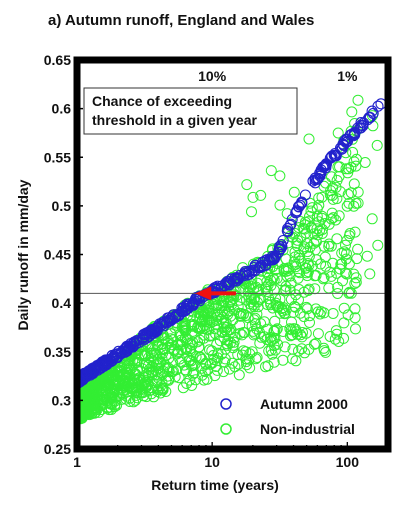  Describe the element at coordinates (347, 76) in the screenshot. I see `top-axis-label: 1%` at that location.